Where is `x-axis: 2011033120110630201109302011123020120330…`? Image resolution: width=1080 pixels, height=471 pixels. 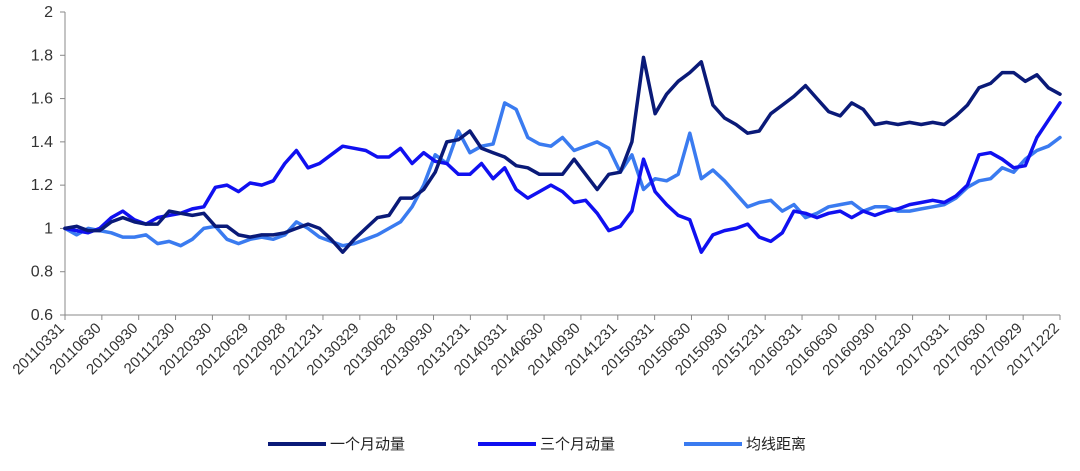
x-axis: 2011033120110630201109302011123020120330… is located at coordinates (536, 346).